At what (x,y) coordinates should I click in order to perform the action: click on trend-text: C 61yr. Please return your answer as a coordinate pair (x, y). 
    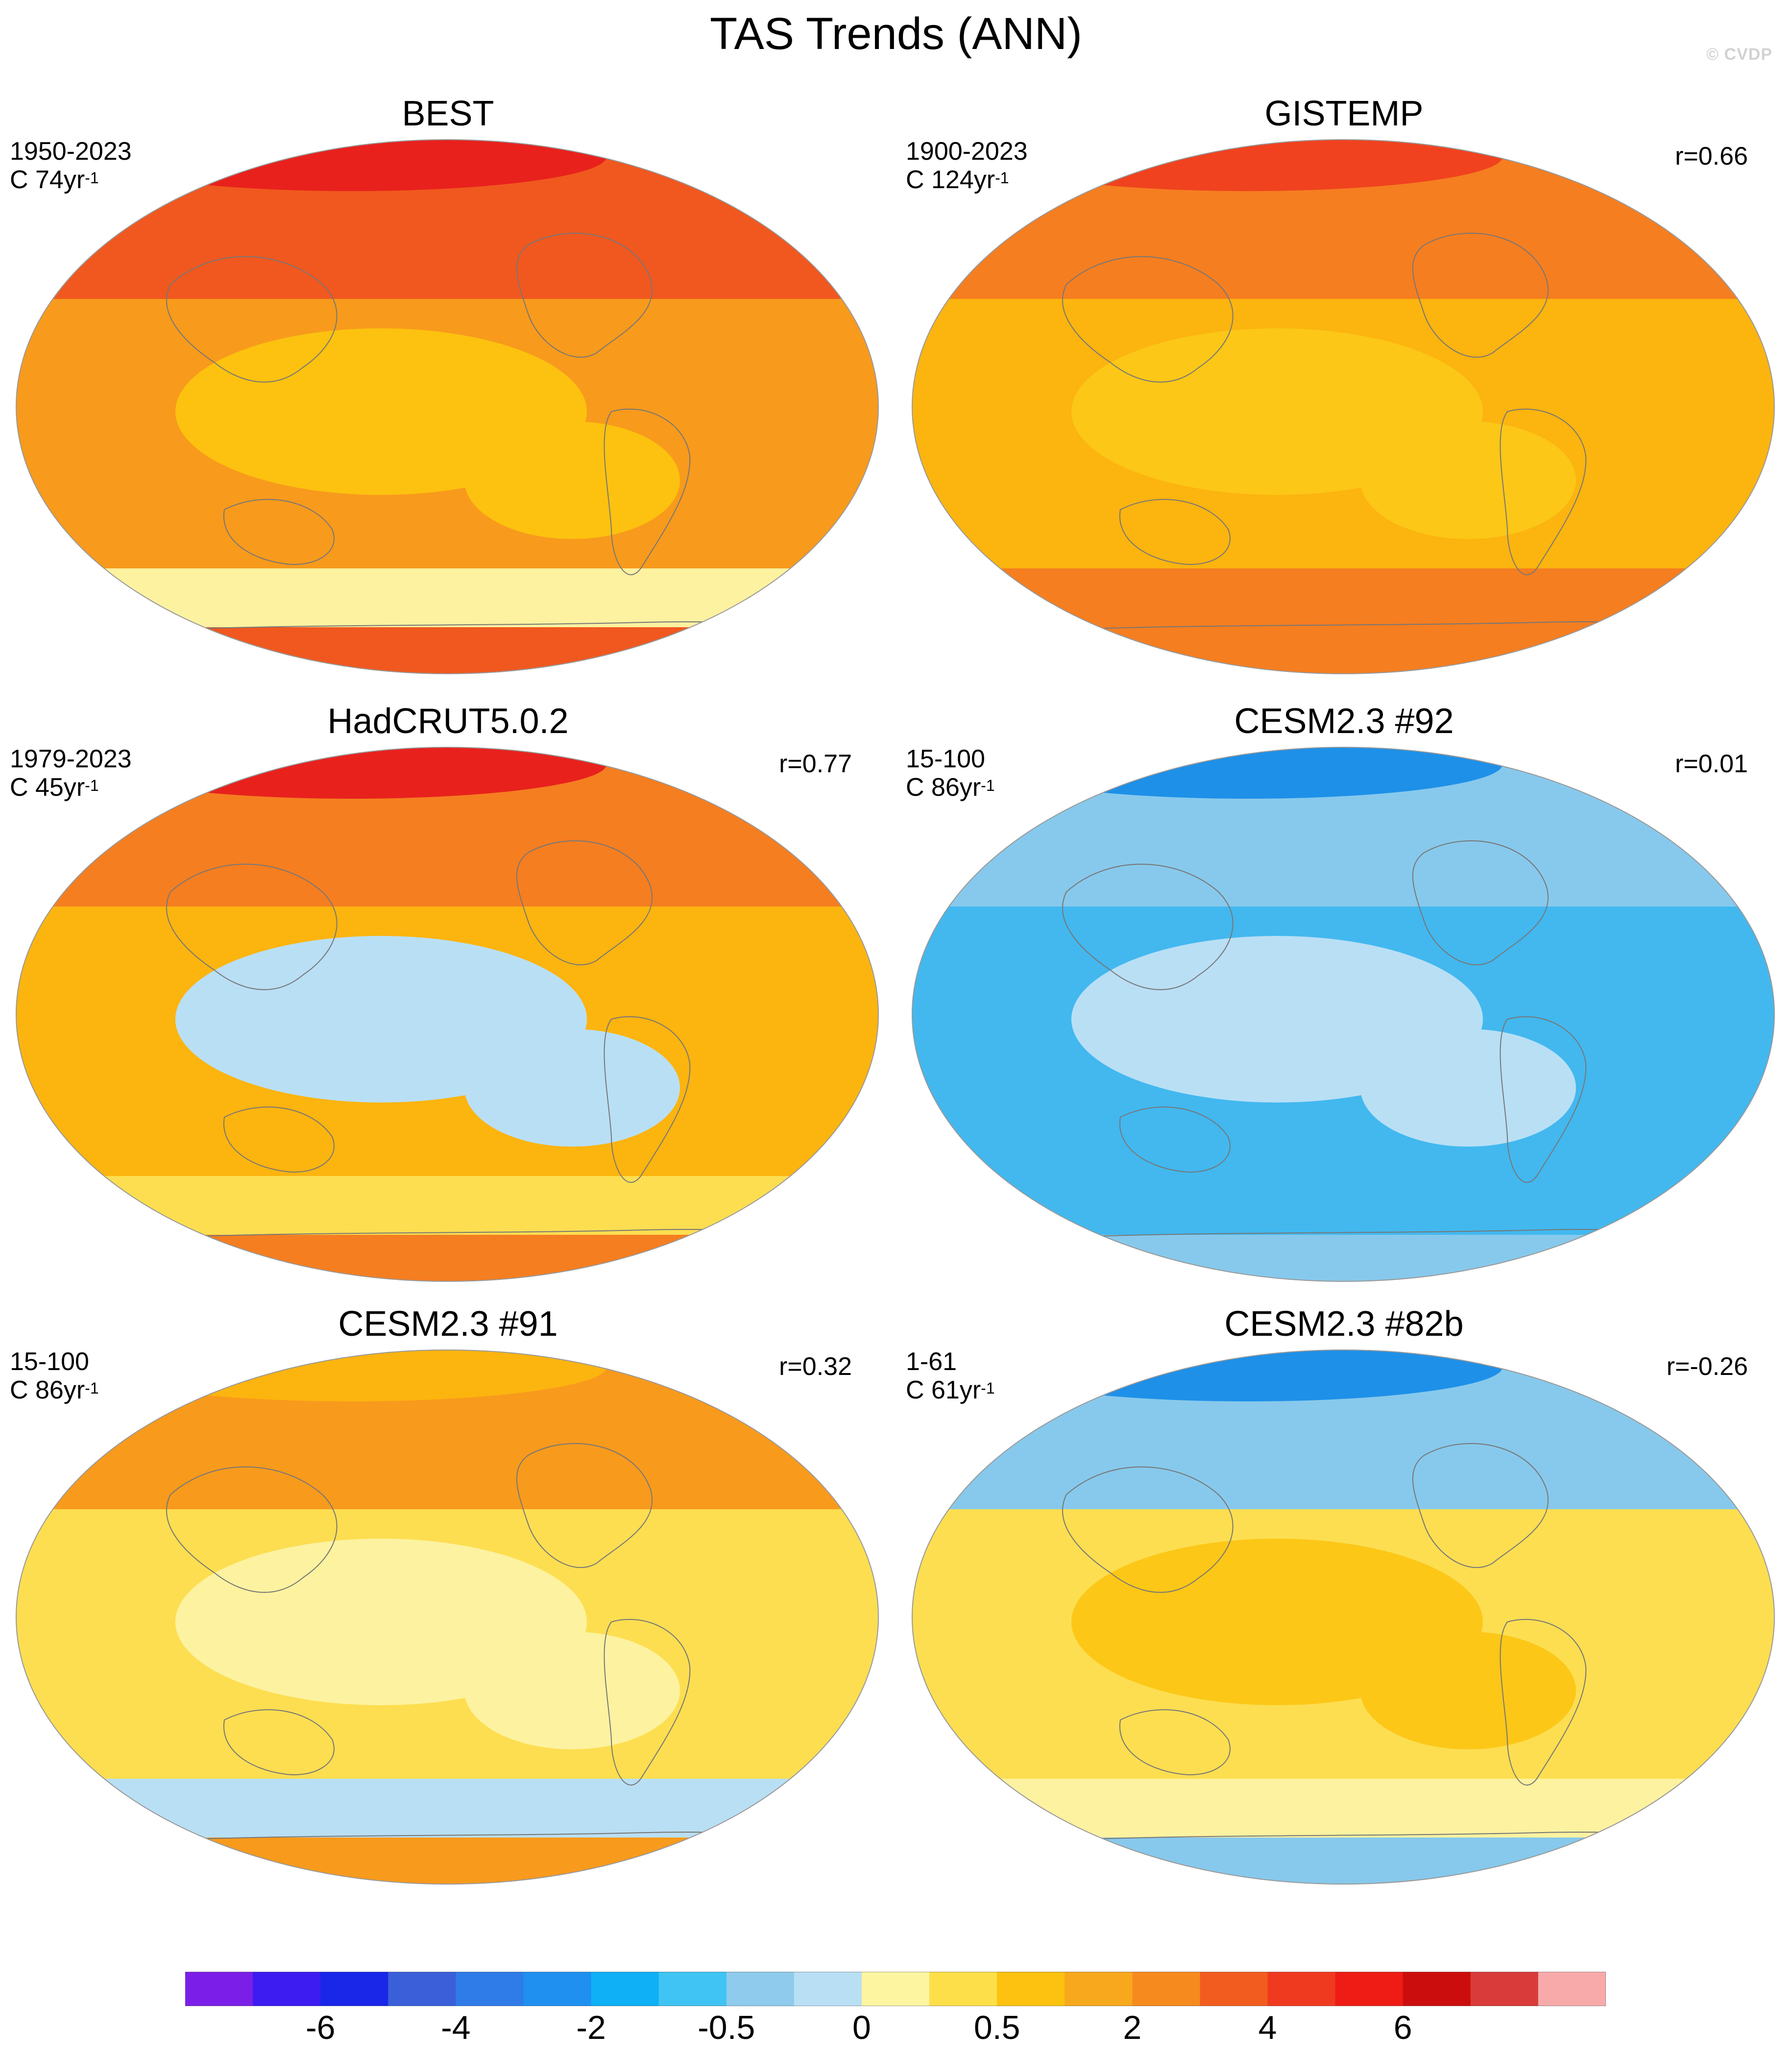
    Looking at the image, I should click on (943, 1390).